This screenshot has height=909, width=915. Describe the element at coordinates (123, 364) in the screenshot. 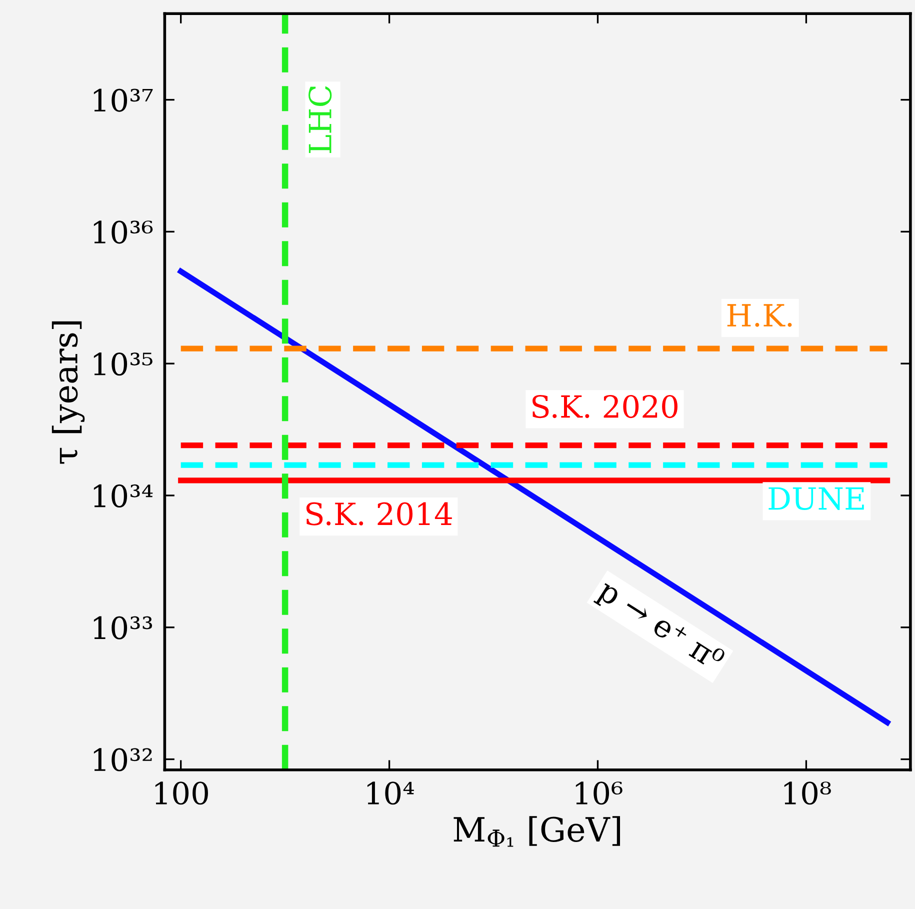

I see `y-tick-label: 10³⁵` at that location.